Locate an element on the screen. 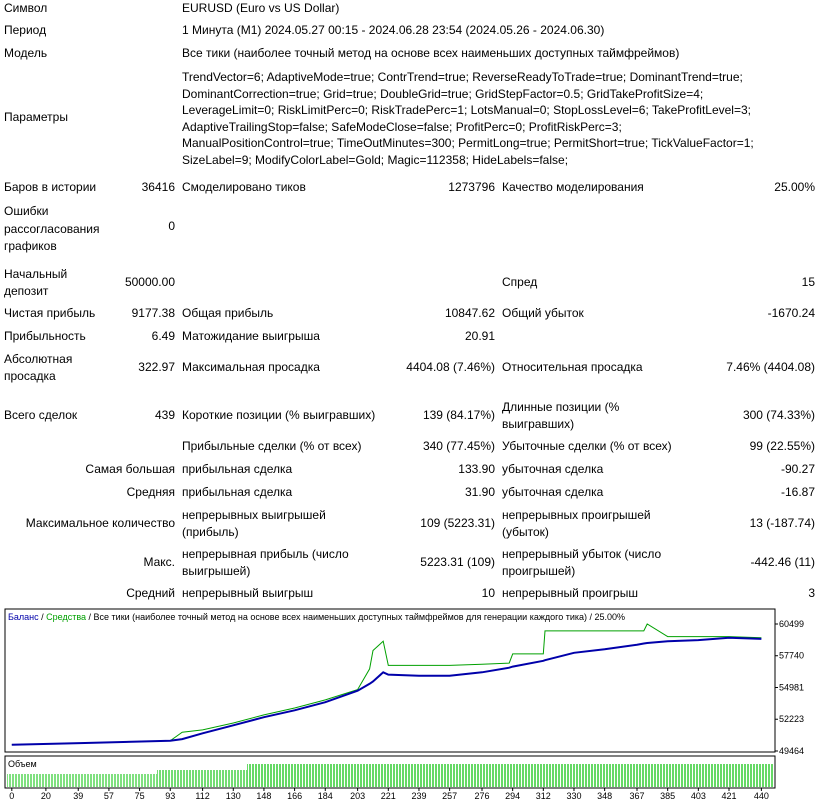 This screenshot has height=807, width=820. label: Качество моделирования is located at coordinates (573, 187).